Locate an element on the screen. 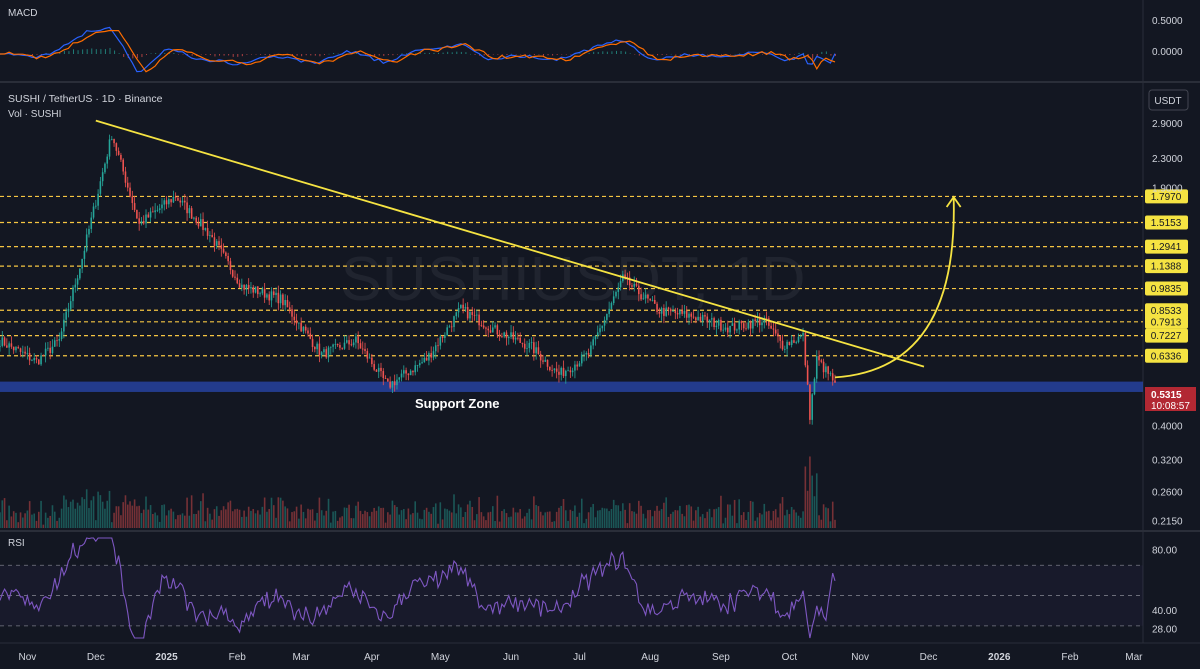 The image size is (1200, 669). time-tick-label: Dec is located at coordinates (929, 657).